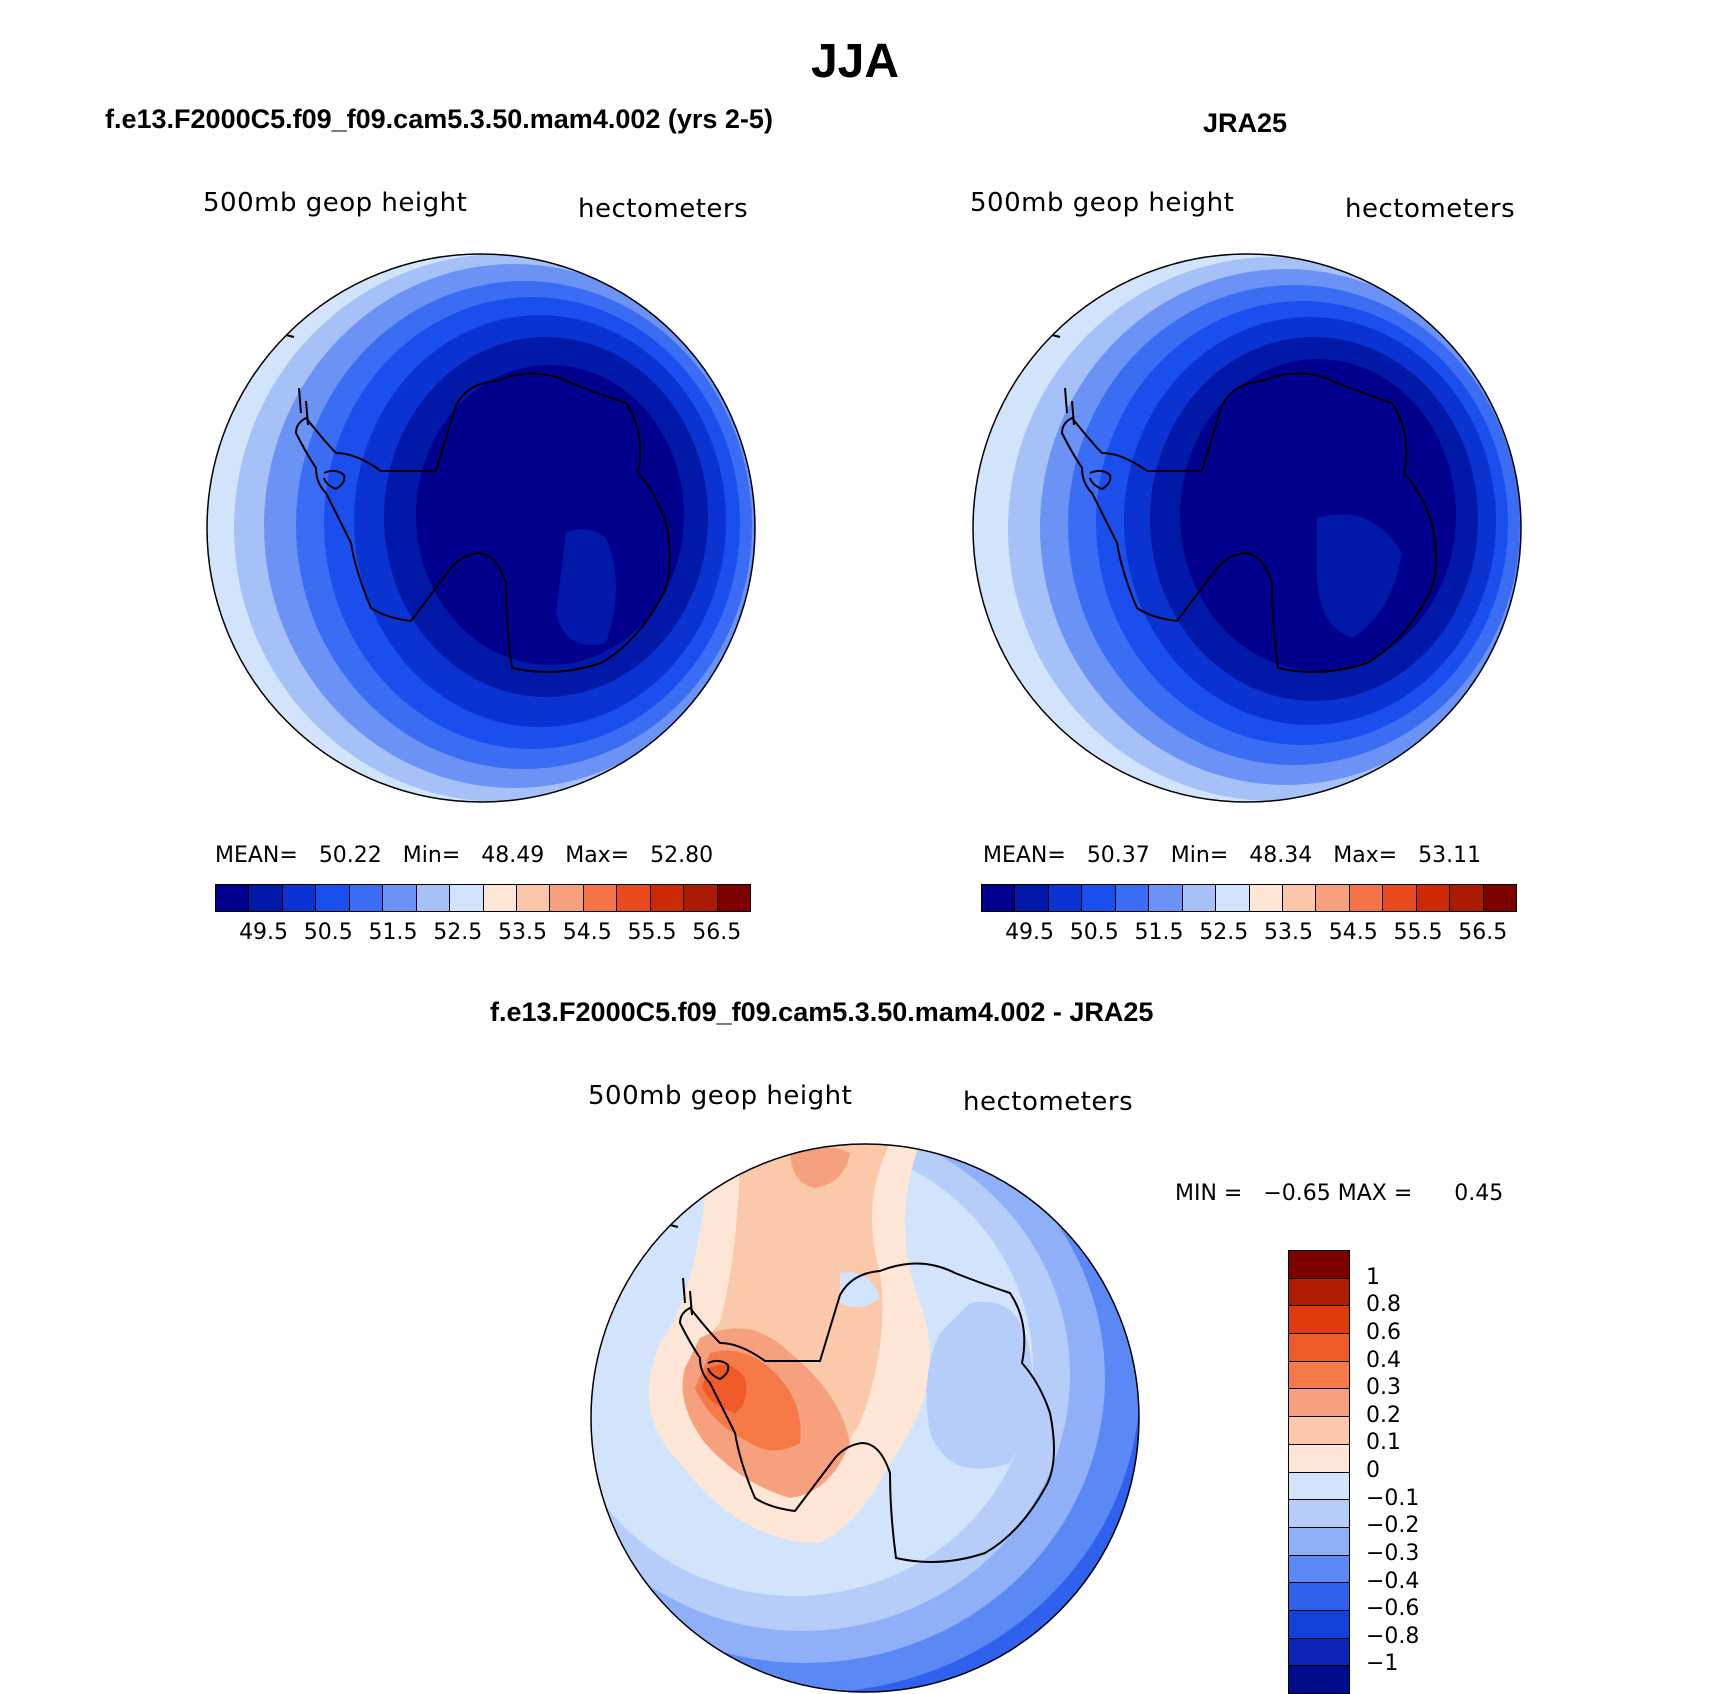 Image resolution: width=1710 pixels, height=1694 pixels. I want to click on model-colorbar-tick: 52.5, so click(458, 932).